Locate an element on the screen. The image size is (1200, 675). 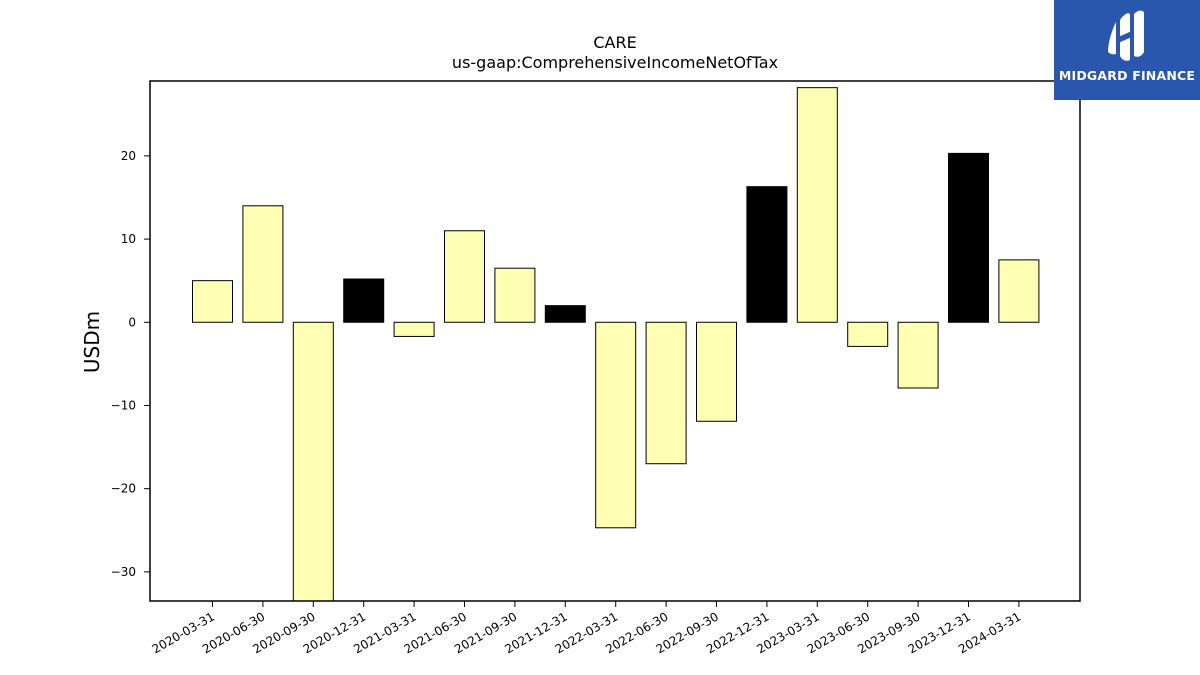
y-tick-label: −20 is located at coordinates (123, 489).